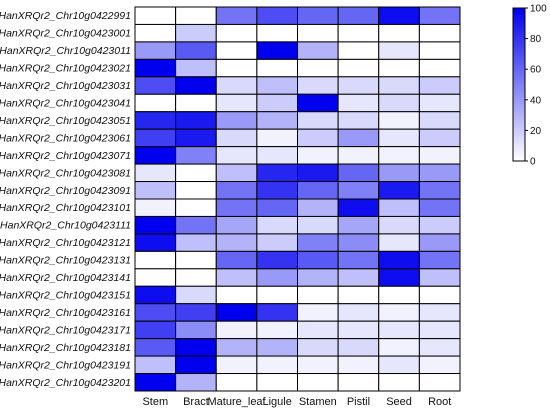 This screenshot has width=550, height=412. I want to click on column-label: Stem, so click(155, 402).